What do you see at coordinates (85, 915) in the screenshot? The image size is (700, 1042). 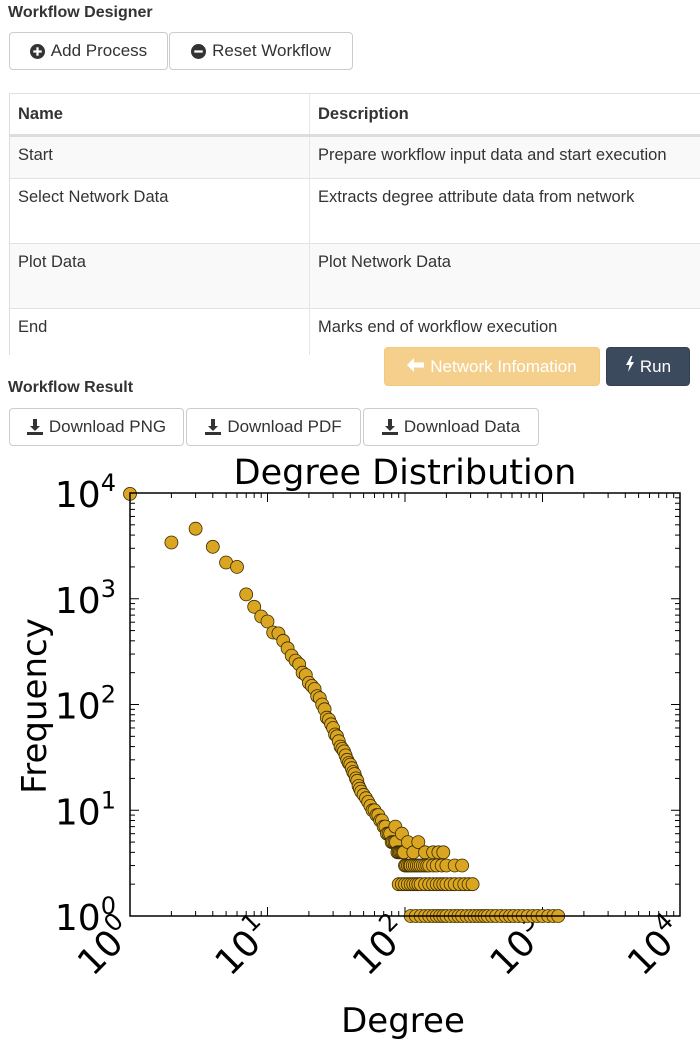 I see `y-tick-label: 10⁰` at bounding box center [85, 915].